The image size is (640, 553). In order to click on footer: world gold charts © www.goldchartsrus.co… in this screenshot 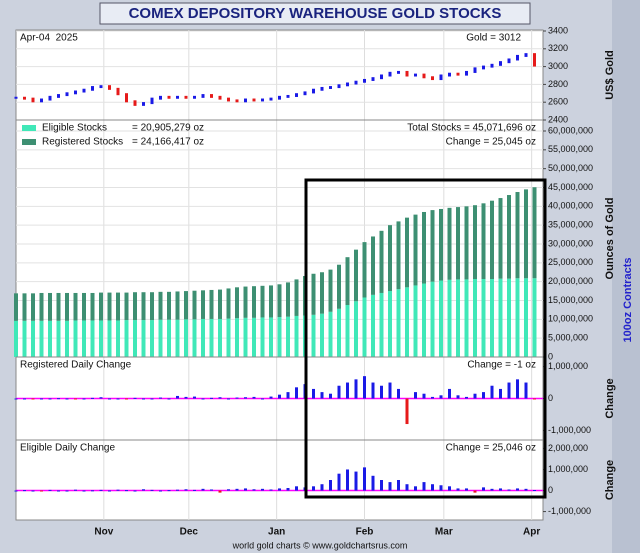, I will do `click(320, 545)`.